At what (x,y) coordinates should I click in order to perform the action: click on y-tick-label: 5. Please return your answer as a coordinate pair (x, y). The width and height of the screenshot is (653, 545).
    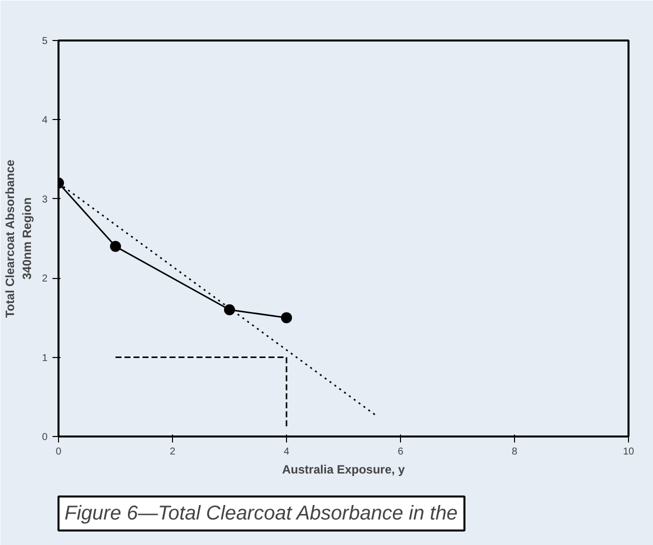
    Looking at the image, I should click on (45, 41).